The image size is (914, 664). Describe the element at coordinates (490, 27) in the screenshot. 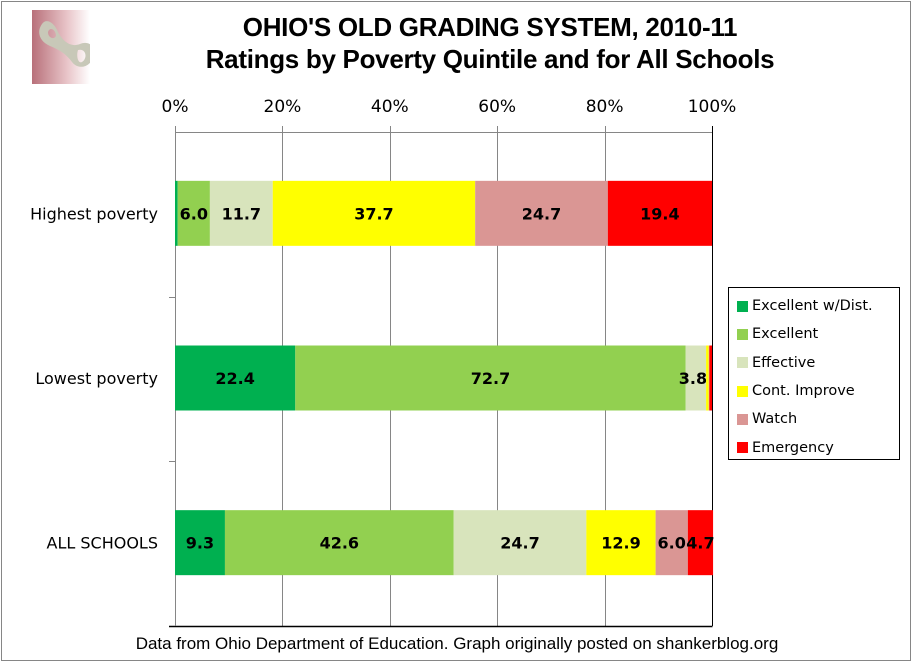

I see `chart-title: OHIO'S OLD GRADING SYSTEM, 2010-11` at that location.